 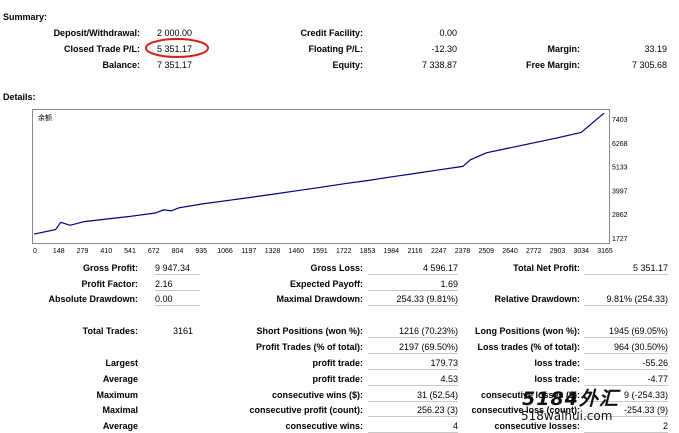 What do you see at coordinates (655, 49) in the screenshot?
I see `summary-value: 33.19` at bounding box center [655, 49].